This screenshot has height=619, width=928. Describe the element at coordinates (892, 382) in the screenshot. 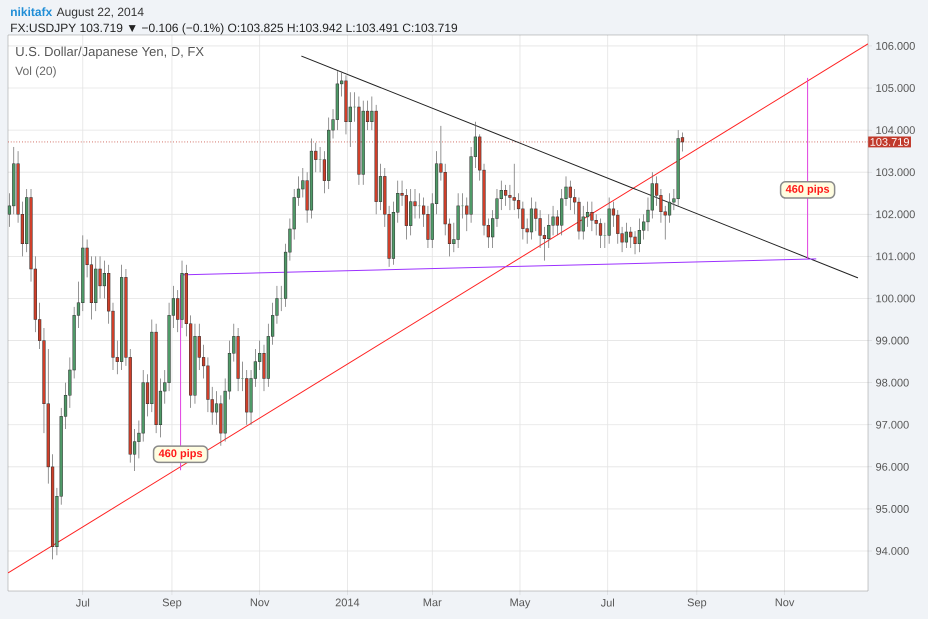

I see `y-tick-label: 98.000` at that location.